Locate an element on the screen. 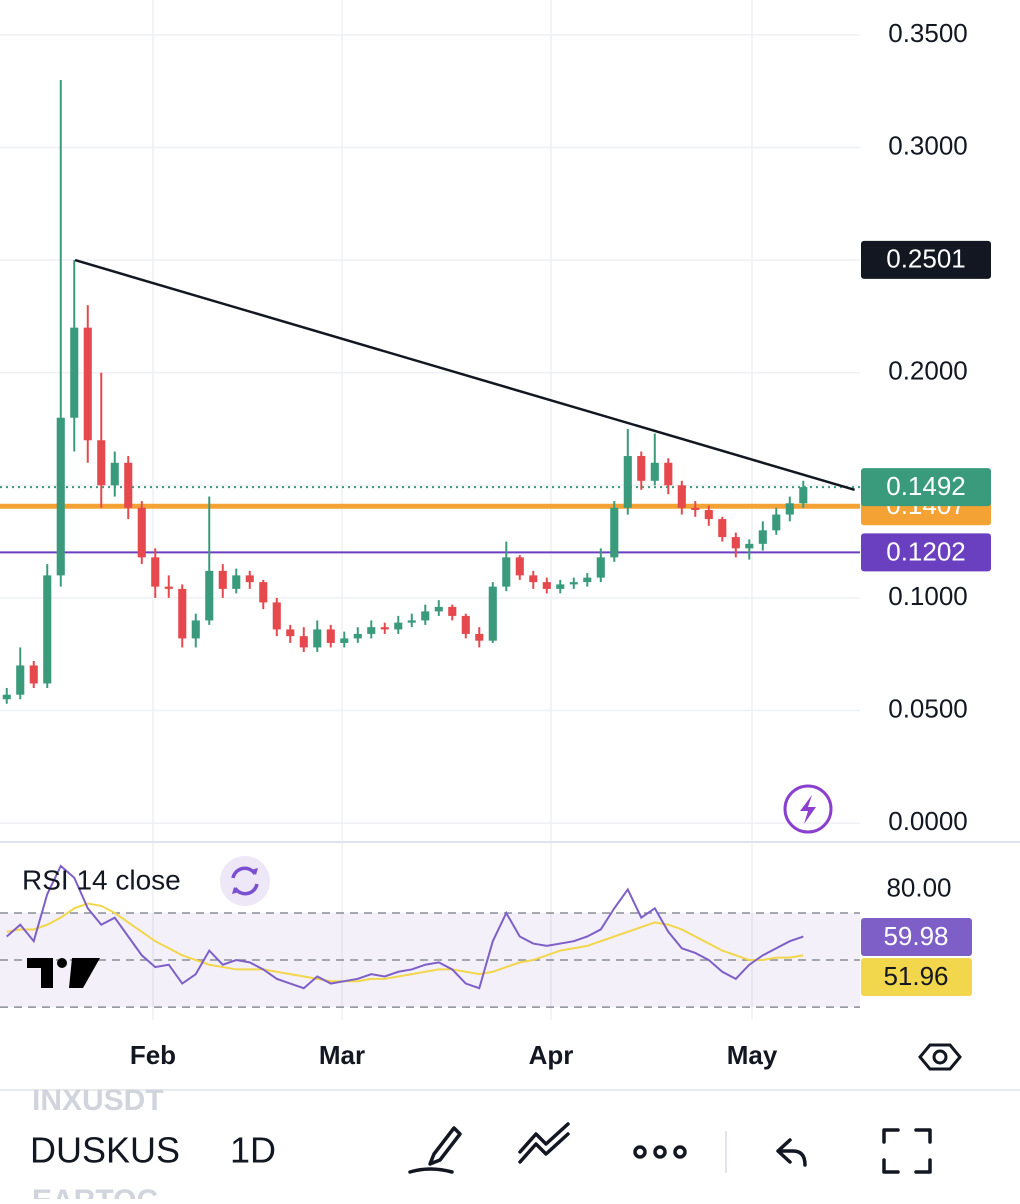  undo-button is located at coordinates (791, 1152).